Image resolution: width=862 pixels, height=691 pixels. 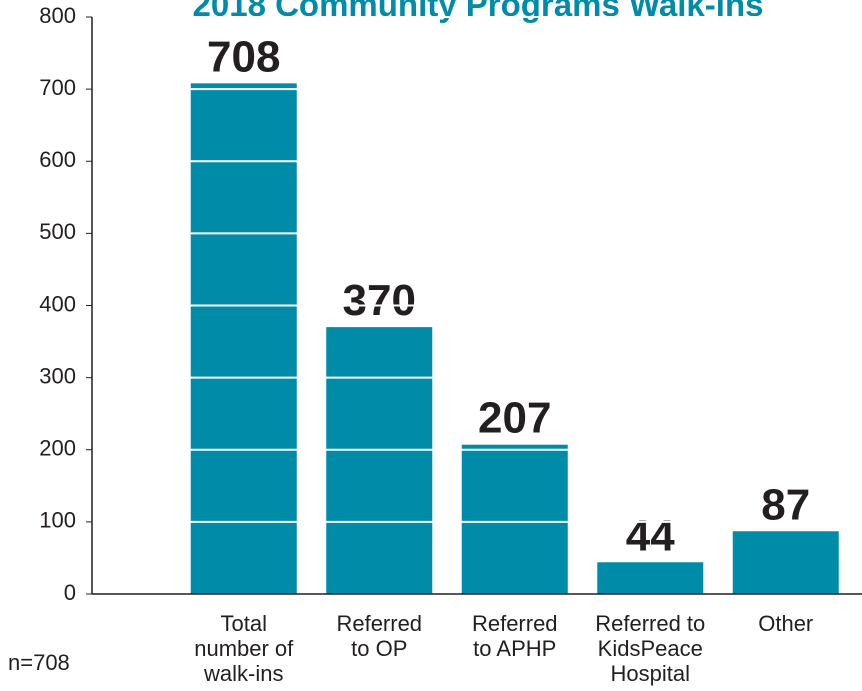 What do you see at coordinates (57, 520) in the screenshot?
I see `y-tick-label: 100` at bounding box center [57, 520].